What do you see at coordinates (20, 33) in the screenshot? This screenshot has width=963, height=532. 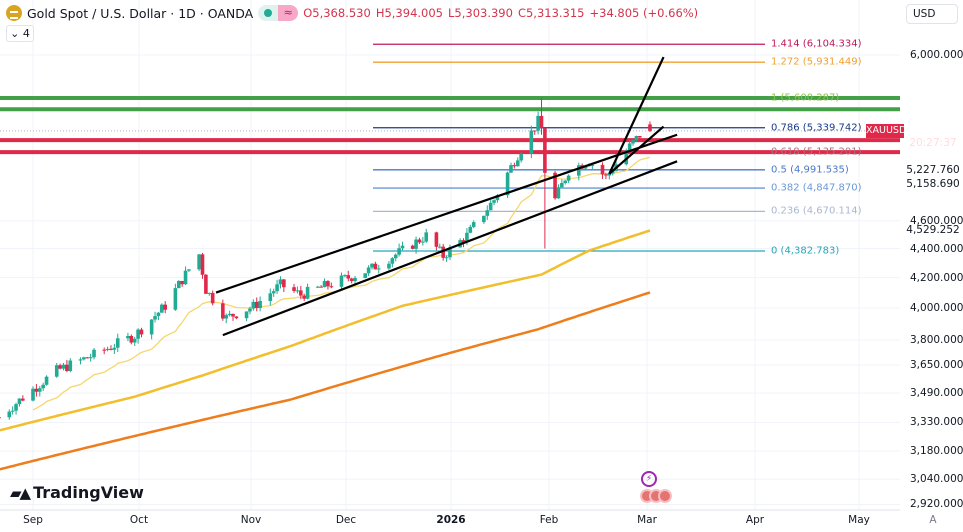 I see `indicators-toggle-button: ⌄ 4` at bounding box center [20, 33].